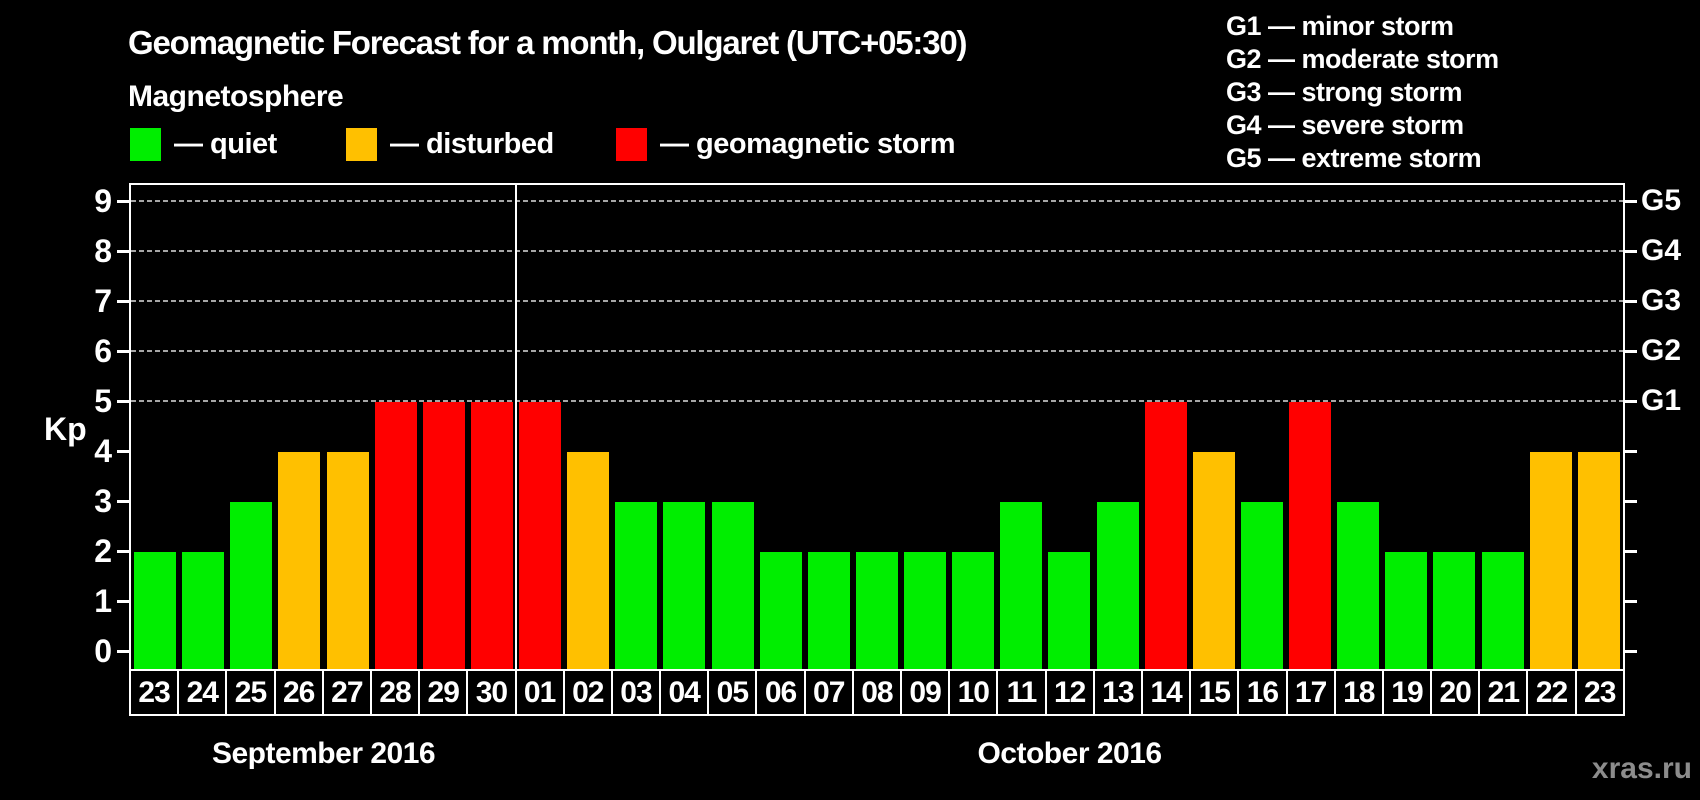 The width and height of the screenshot is (1700, 800). Describe the element at coordinates (1504, 692) in the screenshot. I see `day-label-cell-28: 21` at that location.